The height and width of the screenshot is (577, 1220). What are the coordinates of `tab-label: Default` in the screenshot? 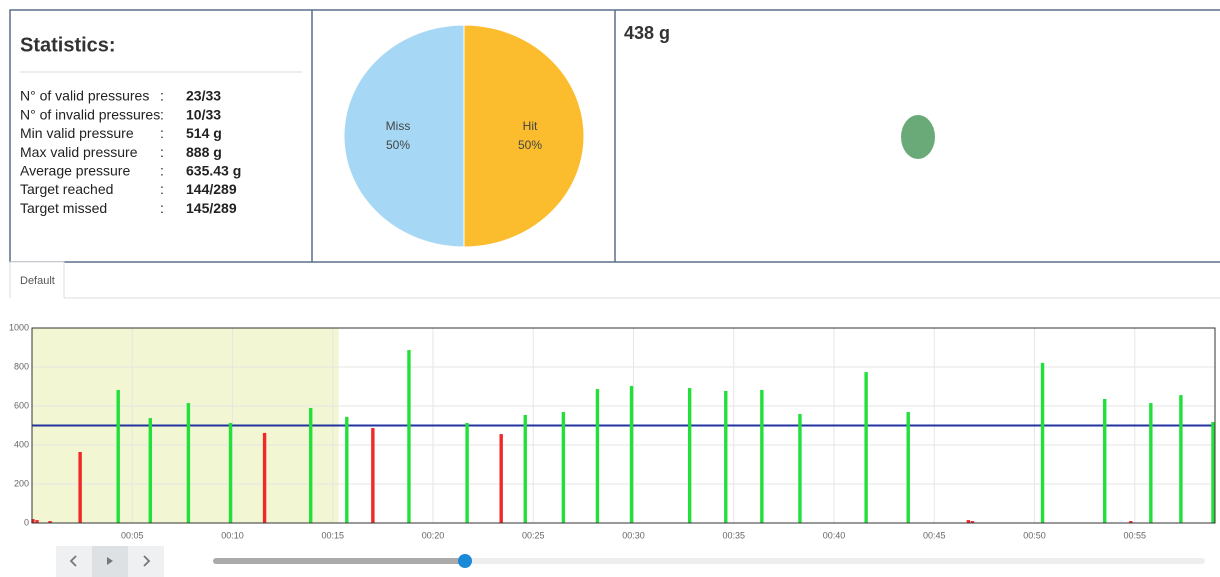 It's located at (37, 281).